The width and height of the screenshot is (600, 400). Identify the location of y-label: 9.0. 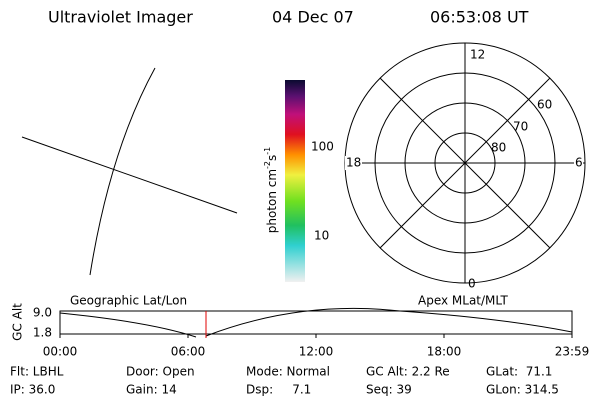
(42, 313).